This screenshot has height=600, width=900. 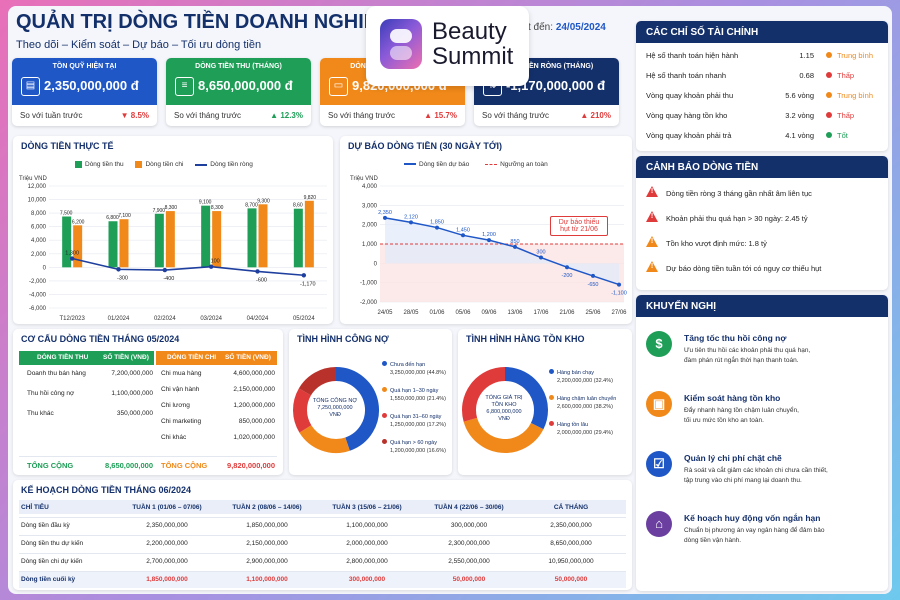 What do you see at coordinates (690, 95) in the screenshot?
I see `ratio-name: Vòng quay khoản phải thu` at bounding box center [690, 95].